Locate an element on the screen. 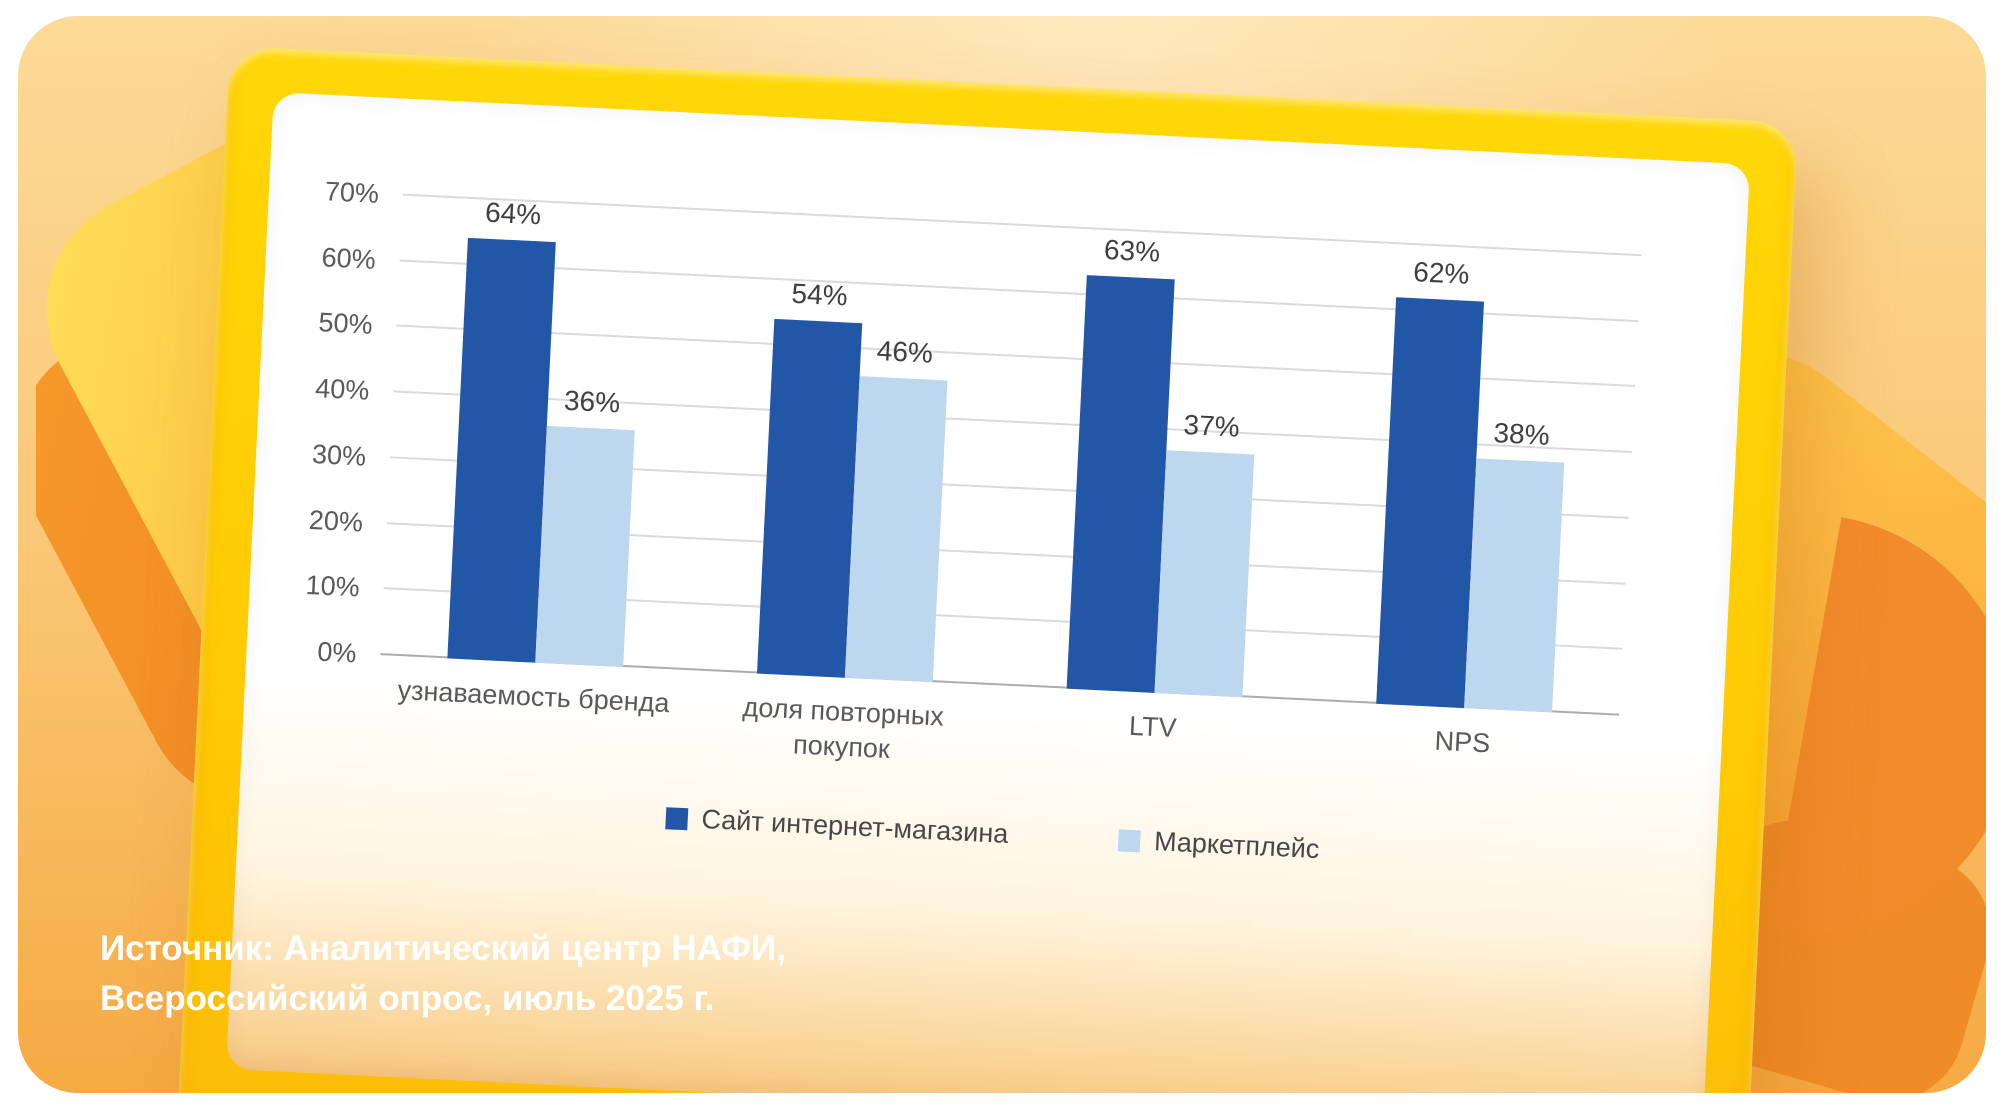 The height and width of the screenshot is (1113, 2004). legend: Сайт интернет-магазина Маркетплейс is located at coordinates (992, 834).